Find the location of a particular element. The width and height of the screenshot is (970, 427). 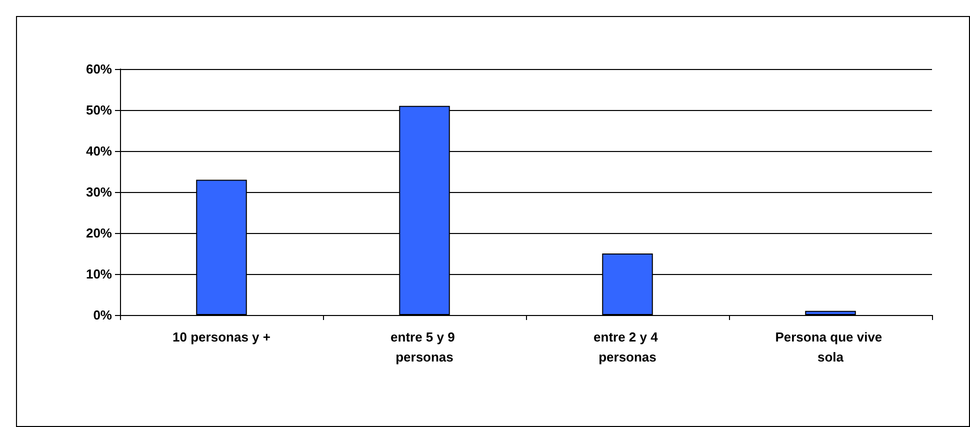

y-tick-label: 60% is located at coordinates (99, 69).